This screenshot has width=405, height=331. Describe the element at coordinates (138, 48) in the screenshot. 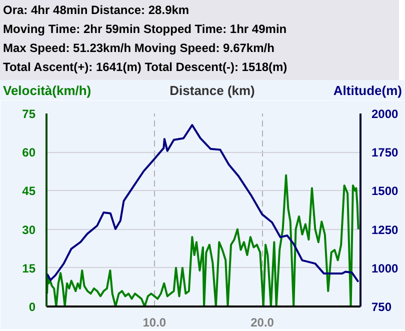

I see `text: Max Speed: 51.23km/h Moving Speed: 9.67km/h` at that location.